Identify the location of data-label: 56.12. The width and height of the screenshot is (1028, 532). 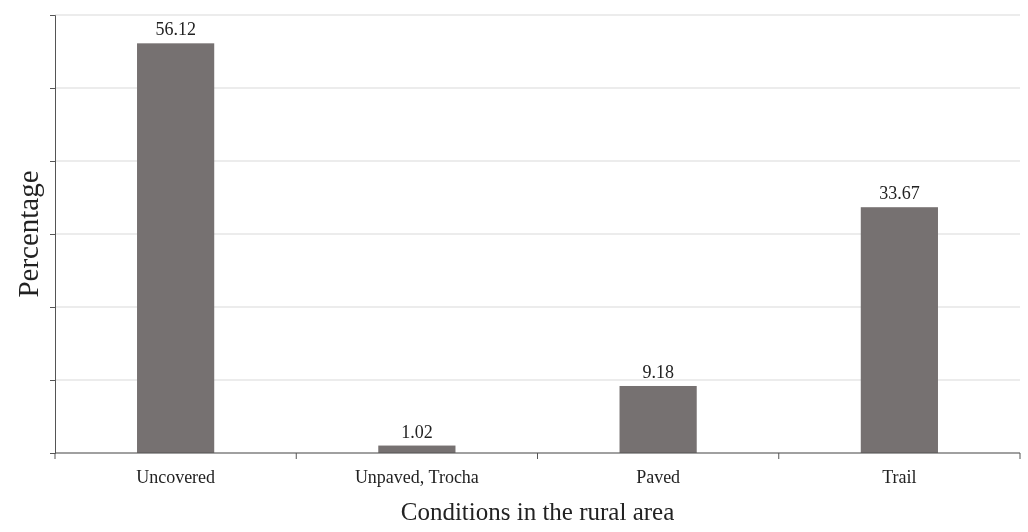
(175, 29).